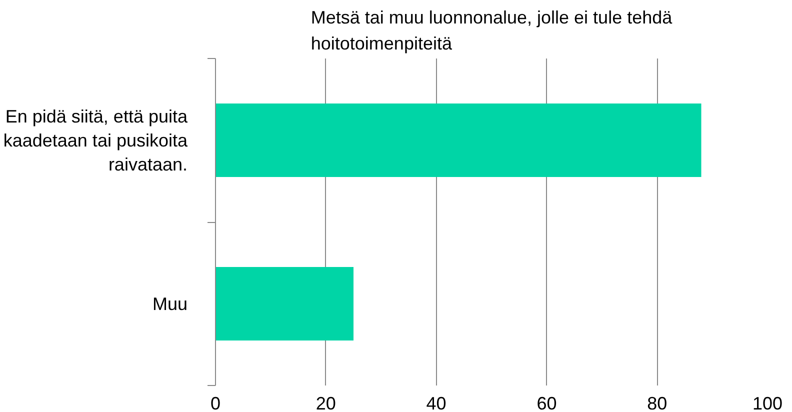  Describe the element at coordinates (657, 403) in the screenshot. I see `x-tick-label: 80` at that location.